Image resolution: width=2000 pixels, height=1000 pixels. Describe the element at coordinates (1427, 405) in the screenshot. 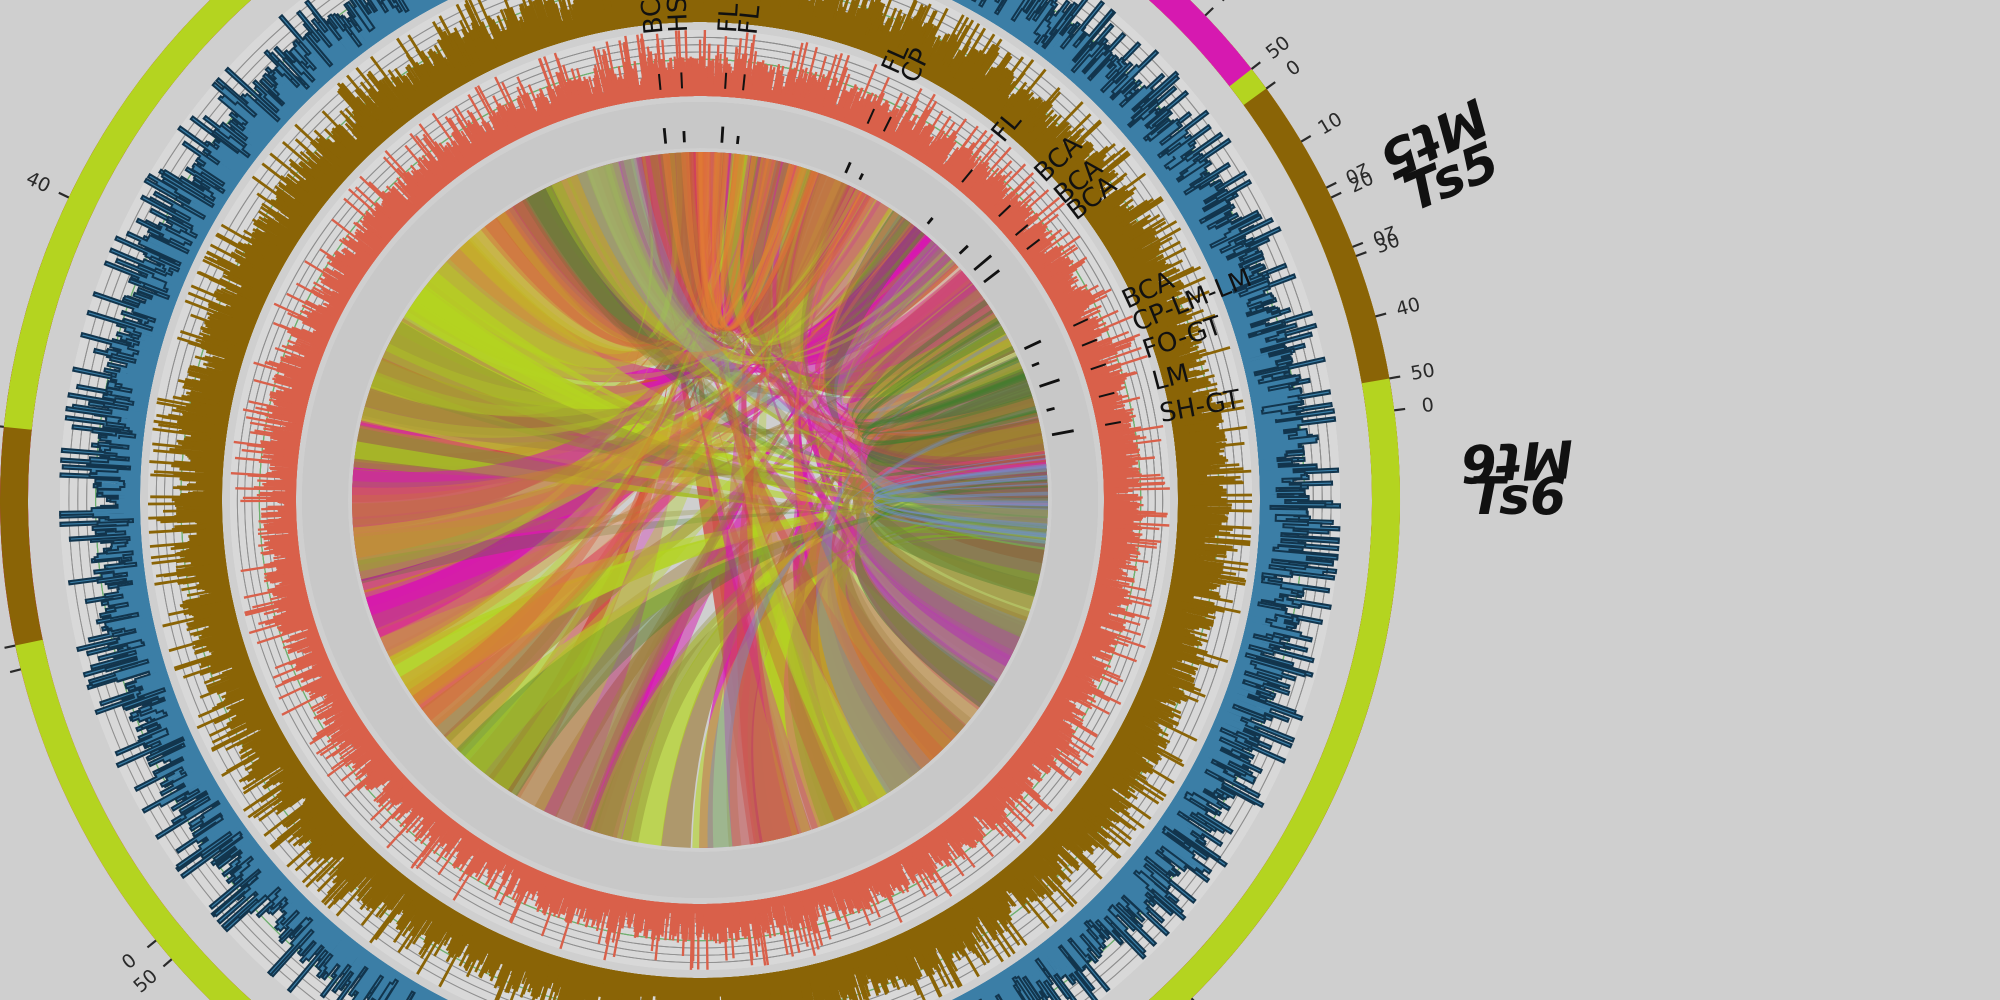

I see `axis-tick-label: 0` at that location.